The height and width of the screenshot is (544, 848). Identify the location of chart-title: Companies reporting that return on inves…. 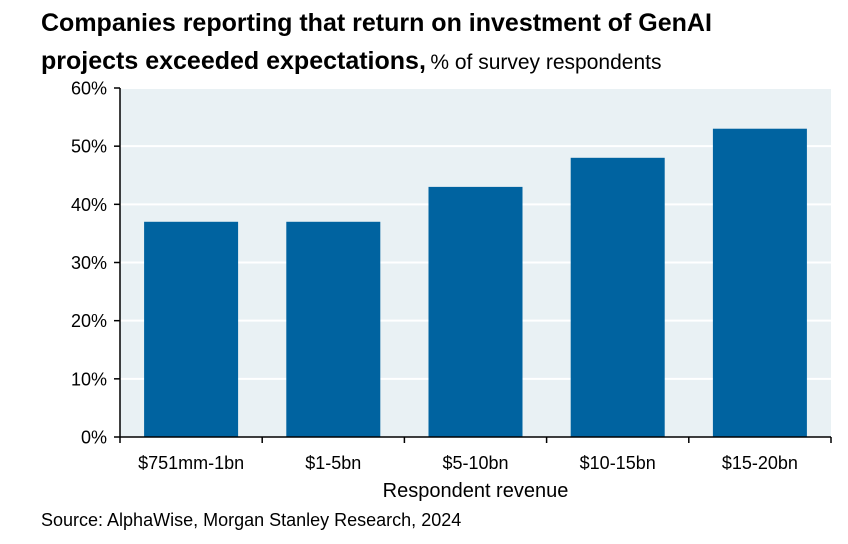
(441, 44).